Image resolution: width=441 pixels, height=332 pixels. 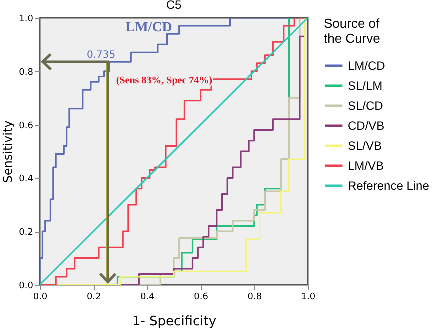 I want to click on chart-title: C5, so click(x=174, y=6).